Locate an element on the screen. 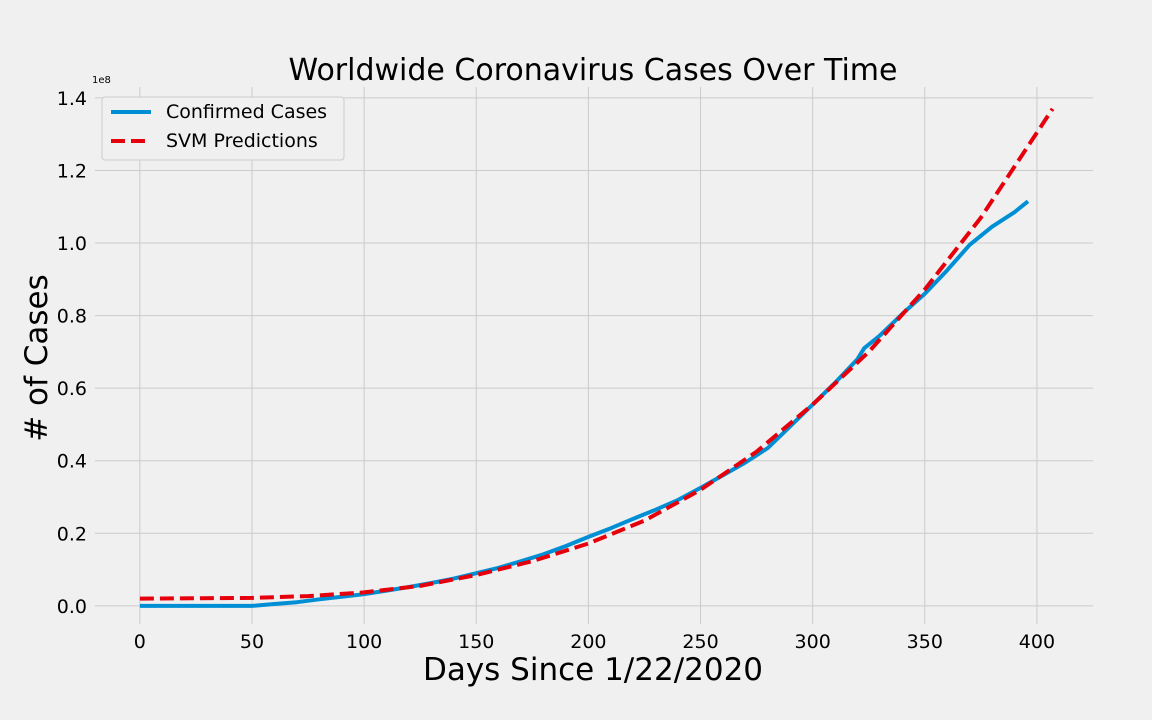  y-tick-label: 0.8 is located at coordinates (72, 317).